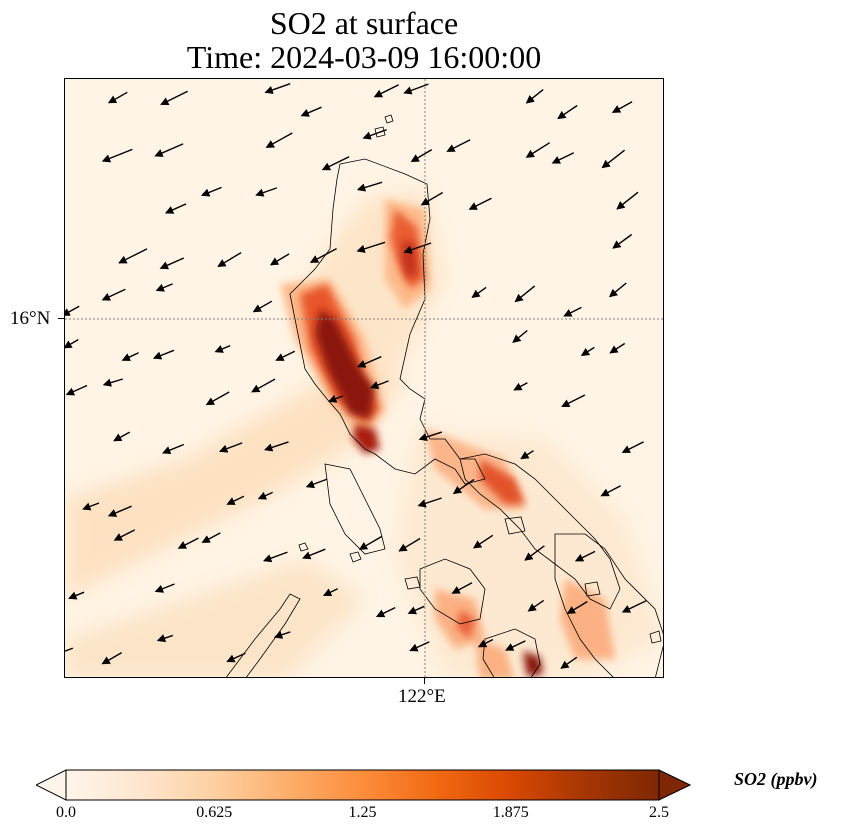 This screenshot has height=836, width=841. Describe the element at coordinates (364, 23) in the screenshot. I see `map-title: SO2 at surface` at that location.